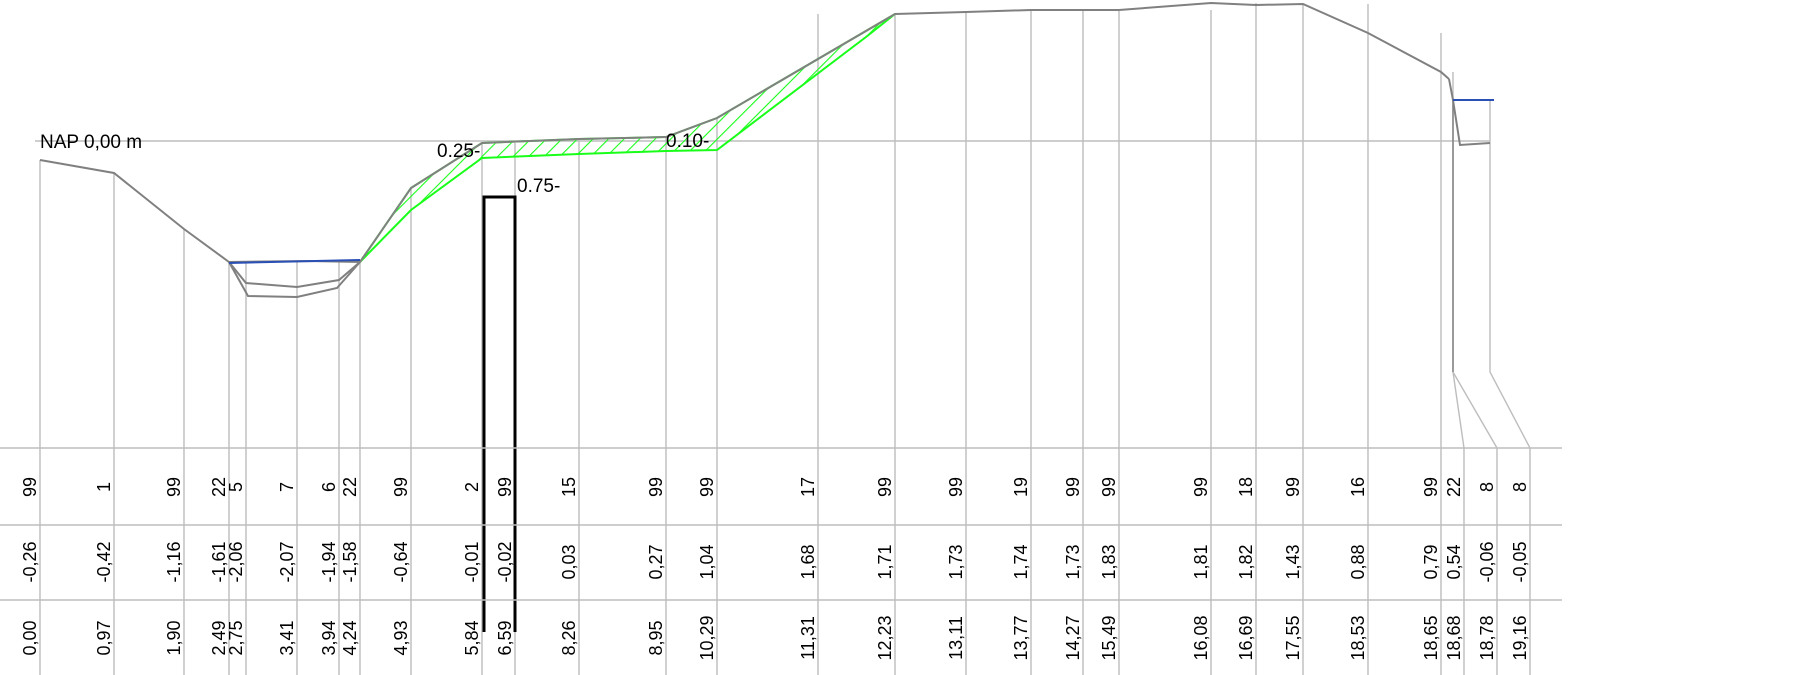  I want to click on distance-cell: 1,90, so click(174, 637).